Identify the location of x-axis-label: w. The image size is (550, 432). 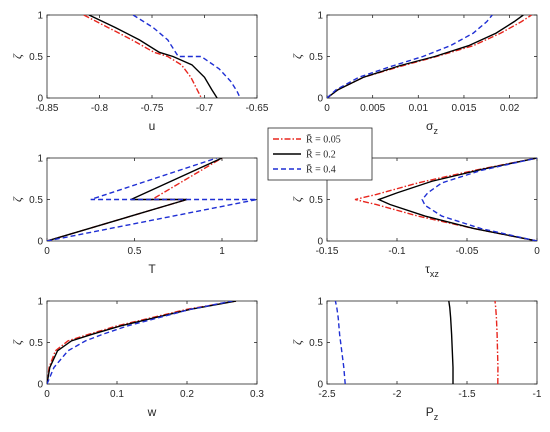
(152, 412).